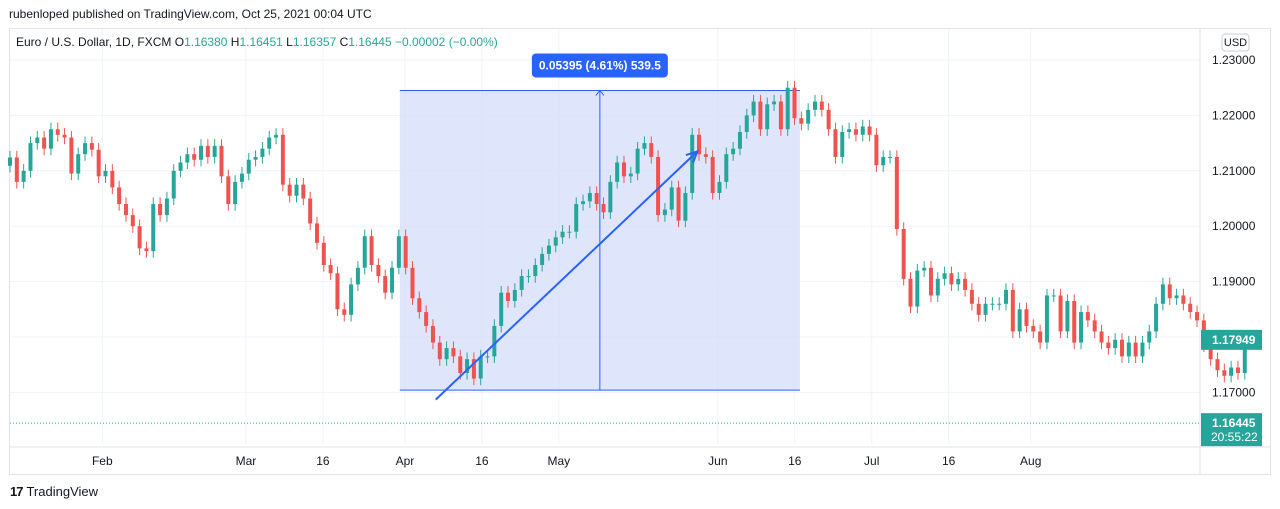 The height and width of the screenshot is (509, 1280). Describe the element at coordinates (1235, 42) in the screenshot. I see `currency-button` at that location.